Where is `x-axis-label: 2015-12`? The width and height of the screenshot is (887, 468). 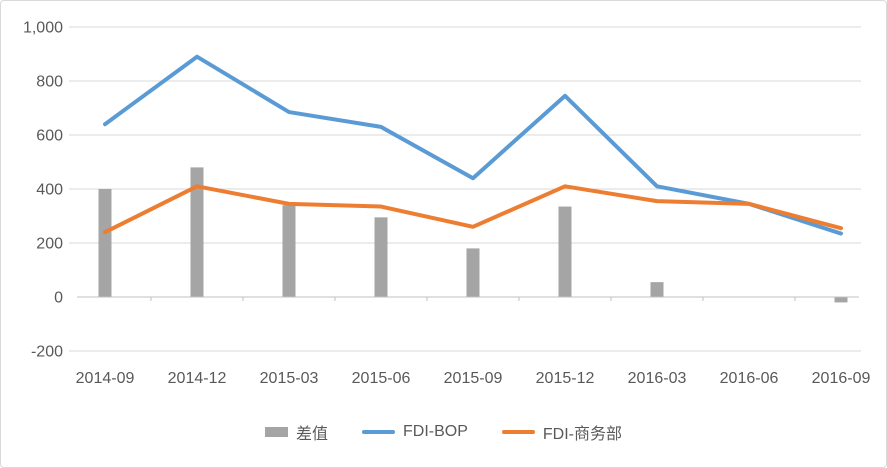 x-axis-label: 2015-12 is located at coordinates (565, 378).